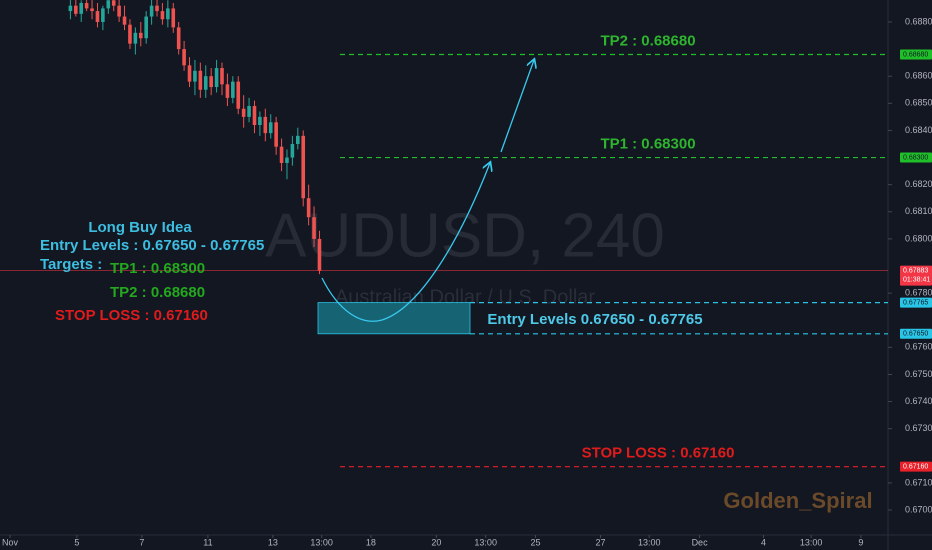 The image size is (932, 550). I want to click on projection-arrow, so click(517, 106).